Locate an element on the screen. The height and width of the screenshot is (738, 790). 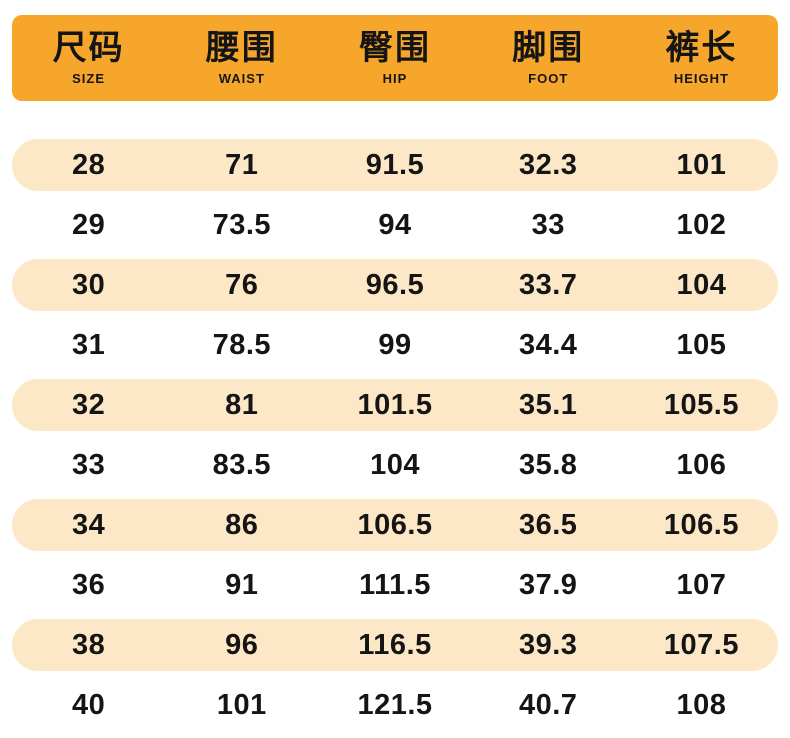
table-header: 尺码 SIZE 腰围 WAIST 臀围 HIP 脚围 FOOT 裤长 HEIGHT is located at coordinates (395, 58).